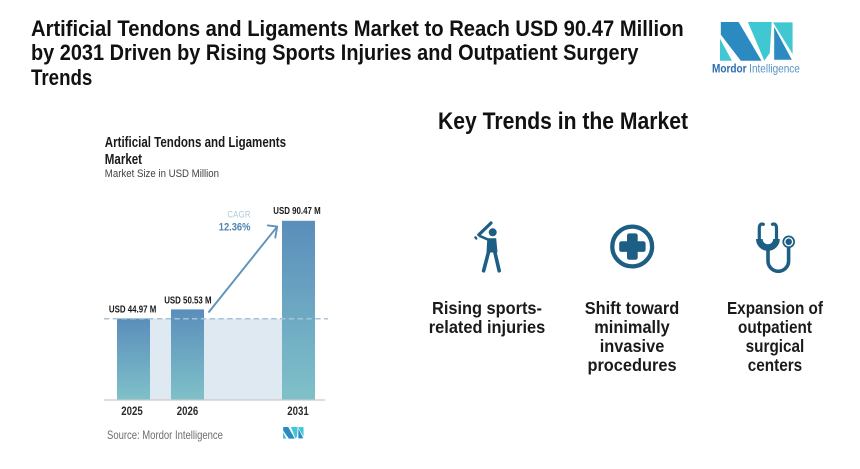  I want to click on svg-text: USD 50.53 M, so click(187, 300).